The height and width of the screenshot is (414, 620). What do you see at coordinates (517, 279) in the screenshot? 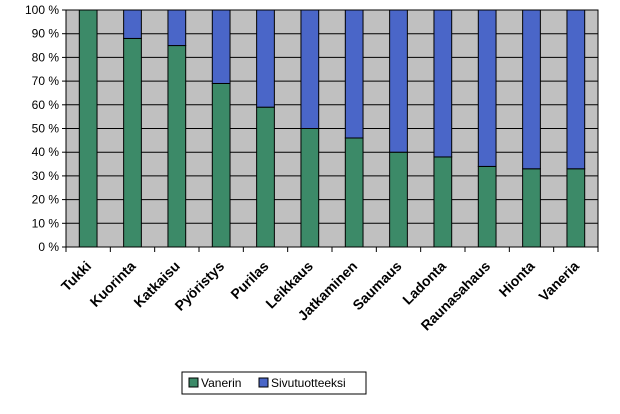
I see `x-tick-label: Hionta` at bounding box center [517, 279].